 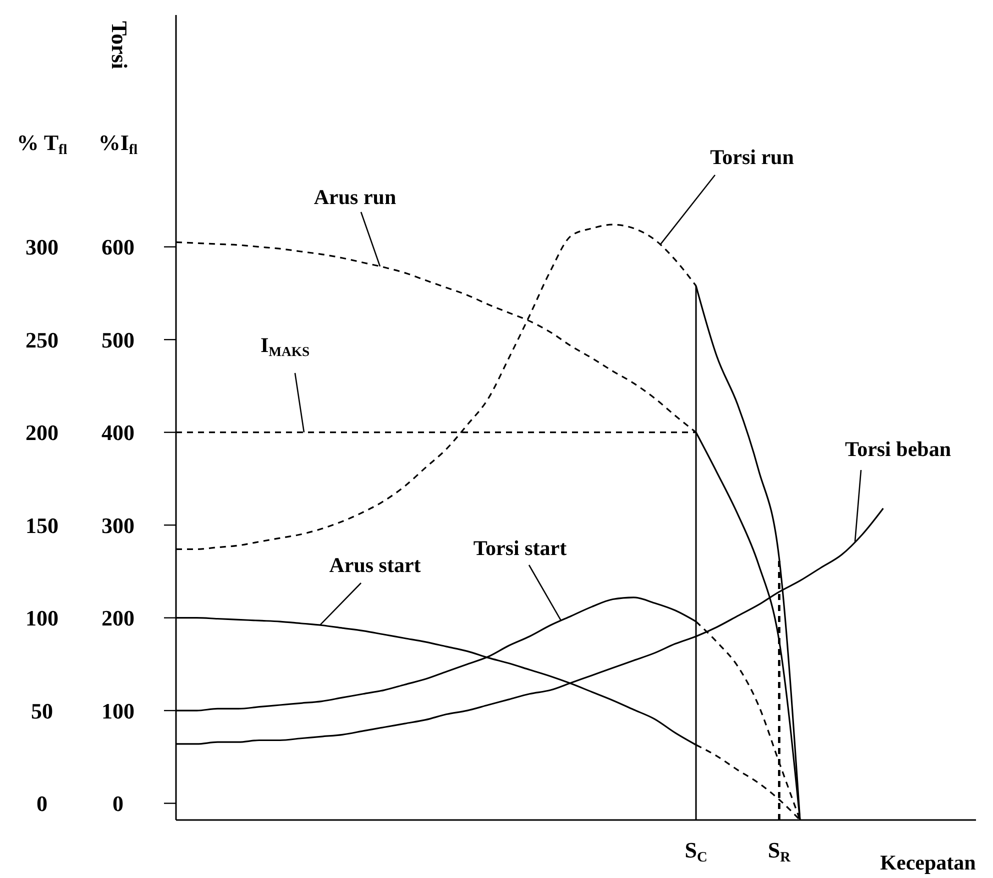 I want to click on y-tick-label: 300, so click(x=42, y=247).